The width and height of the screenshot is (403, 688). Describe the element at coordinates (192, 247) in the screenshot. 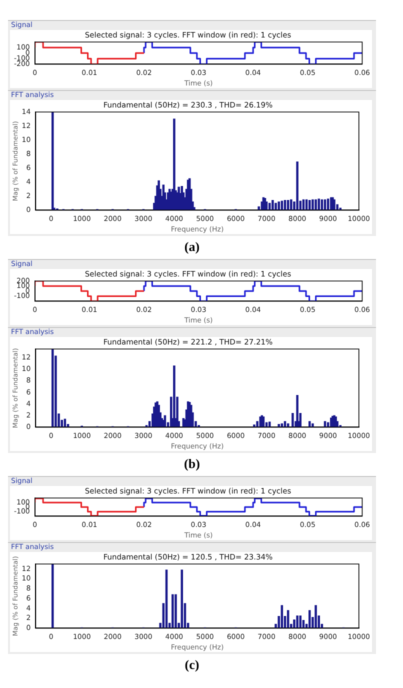

I see `text: (a)` at that location.